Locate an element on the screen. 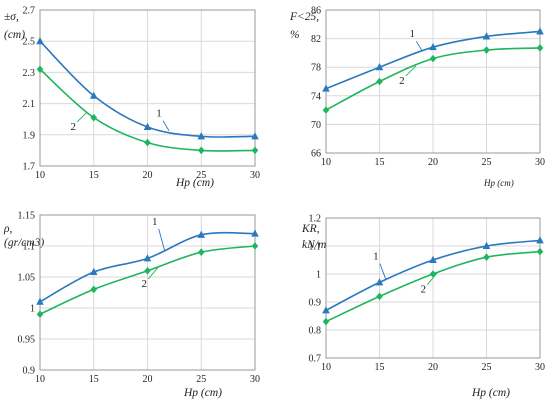  y-tick-label: 74 is located at coordinates (316, 96).